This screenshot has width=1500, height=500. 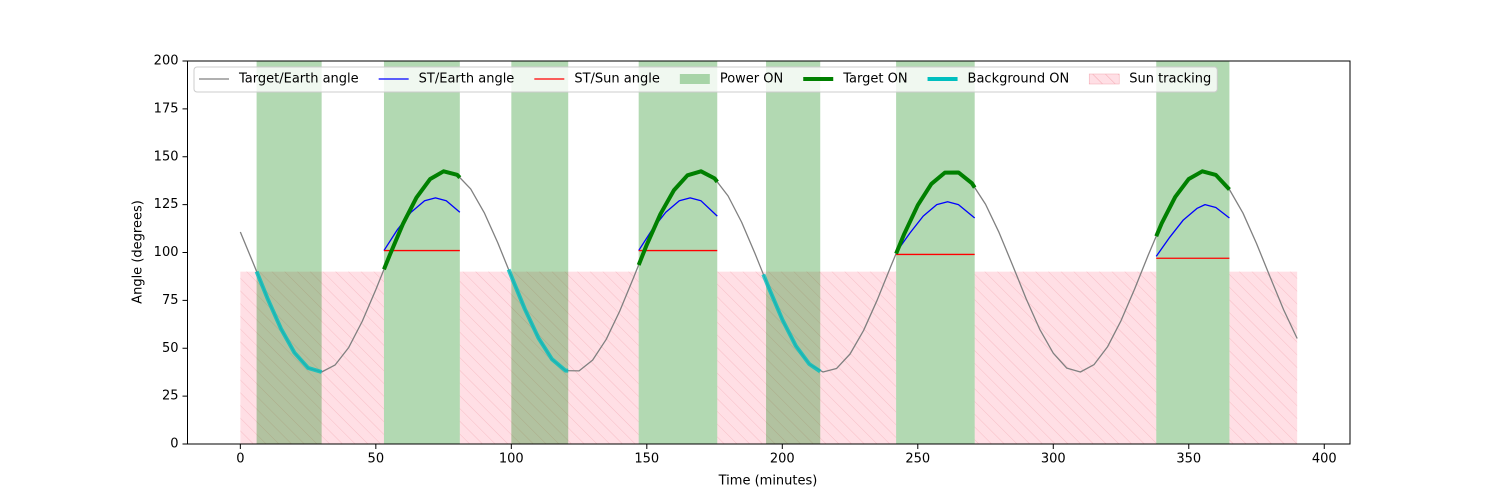 What do you see at coordinates (694, 79) in the screenshot?
I see `legend-swatch` at bounding box center [694, 79].